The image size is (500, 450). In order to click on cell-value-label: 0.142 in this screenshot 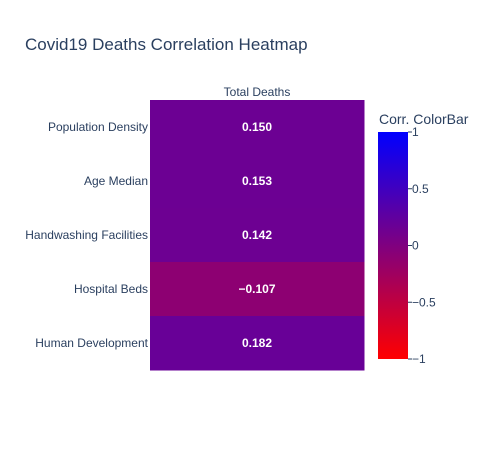, I will do `click(257, 235)`.